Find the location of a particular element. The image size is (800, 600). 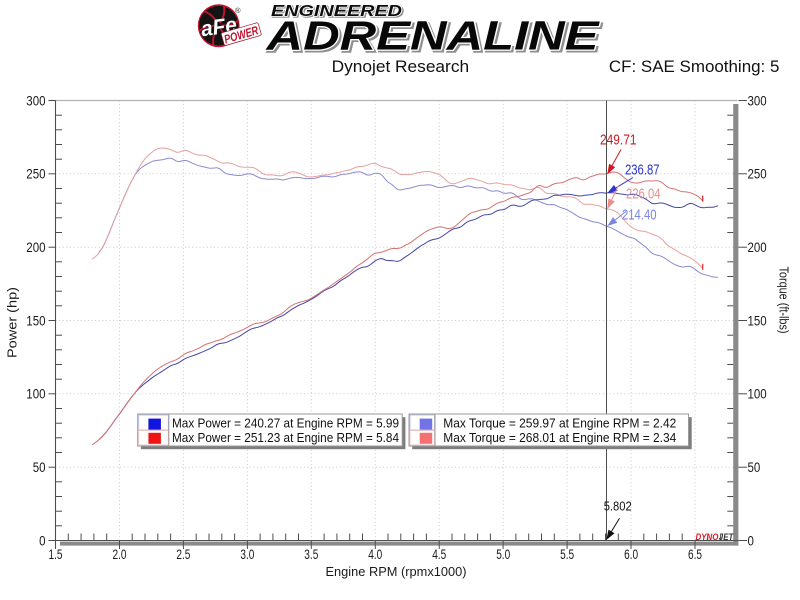

svg-text: 6.0 is located at coordinates (631, 554).